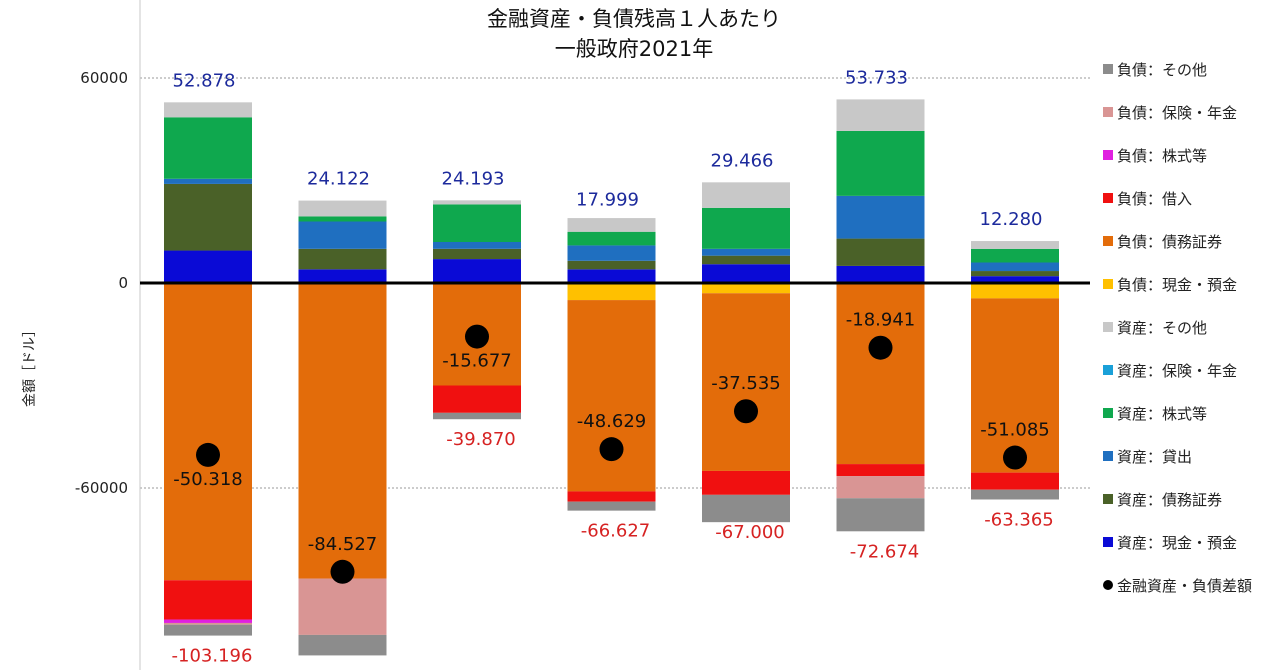 The height and width of the screenshot is (670, 1280). Describe the element at coordinates (607, 200) in the screenshot. I see `asset-total-label: 17.999` at that location.